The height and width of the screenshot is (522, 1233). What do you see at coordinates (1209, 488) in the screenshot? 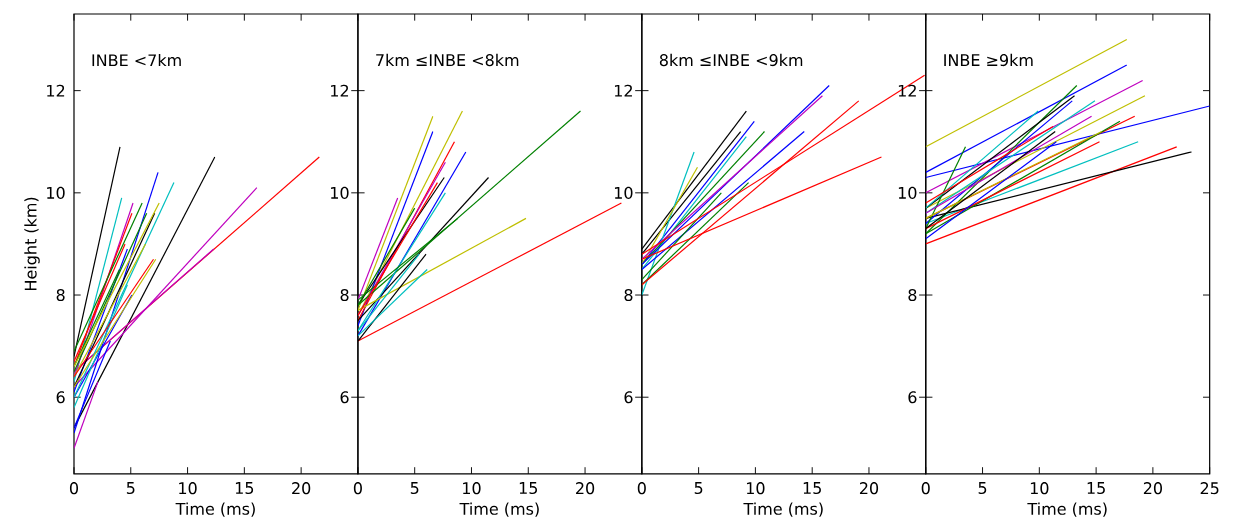
I see `x-tick-label: 25` at bounding box center [1209, 488].